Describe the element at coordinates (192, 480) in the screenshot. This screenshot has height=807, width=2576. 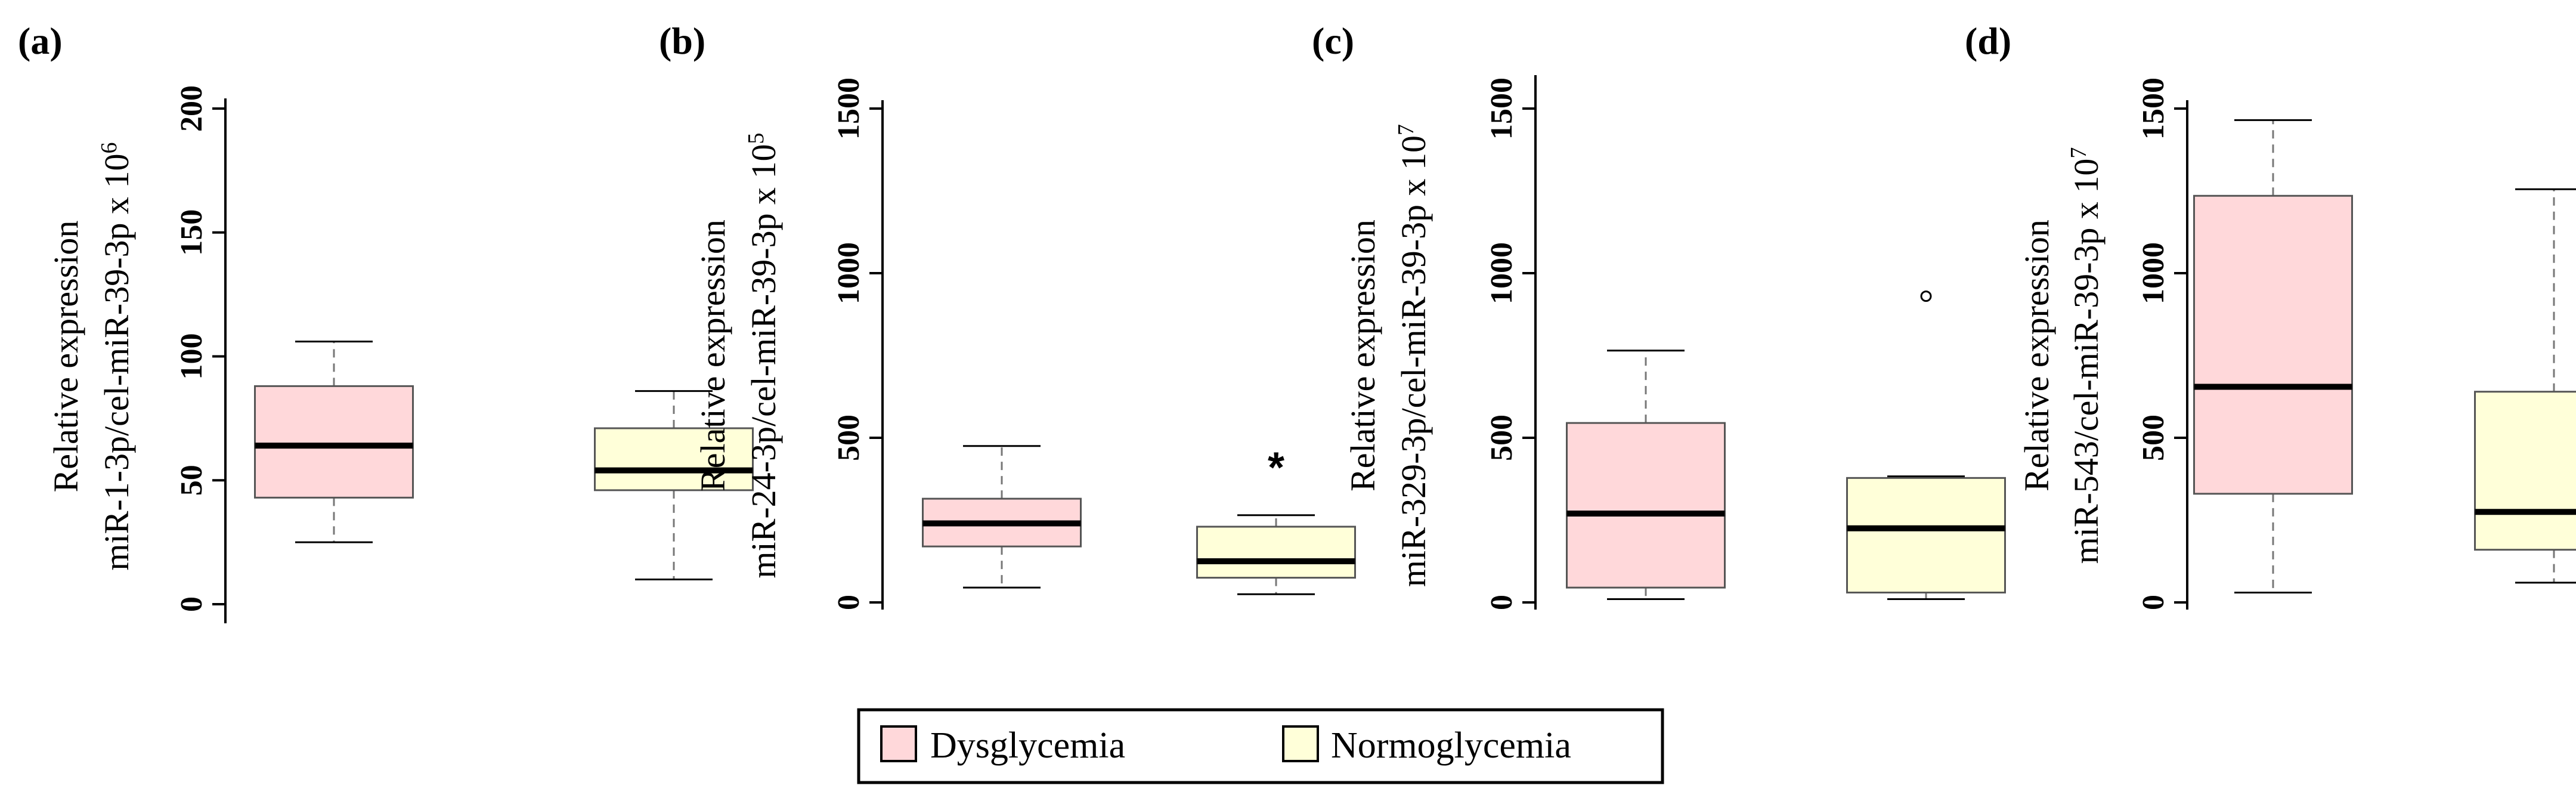
I see `y-tick-label: 50` at that location.